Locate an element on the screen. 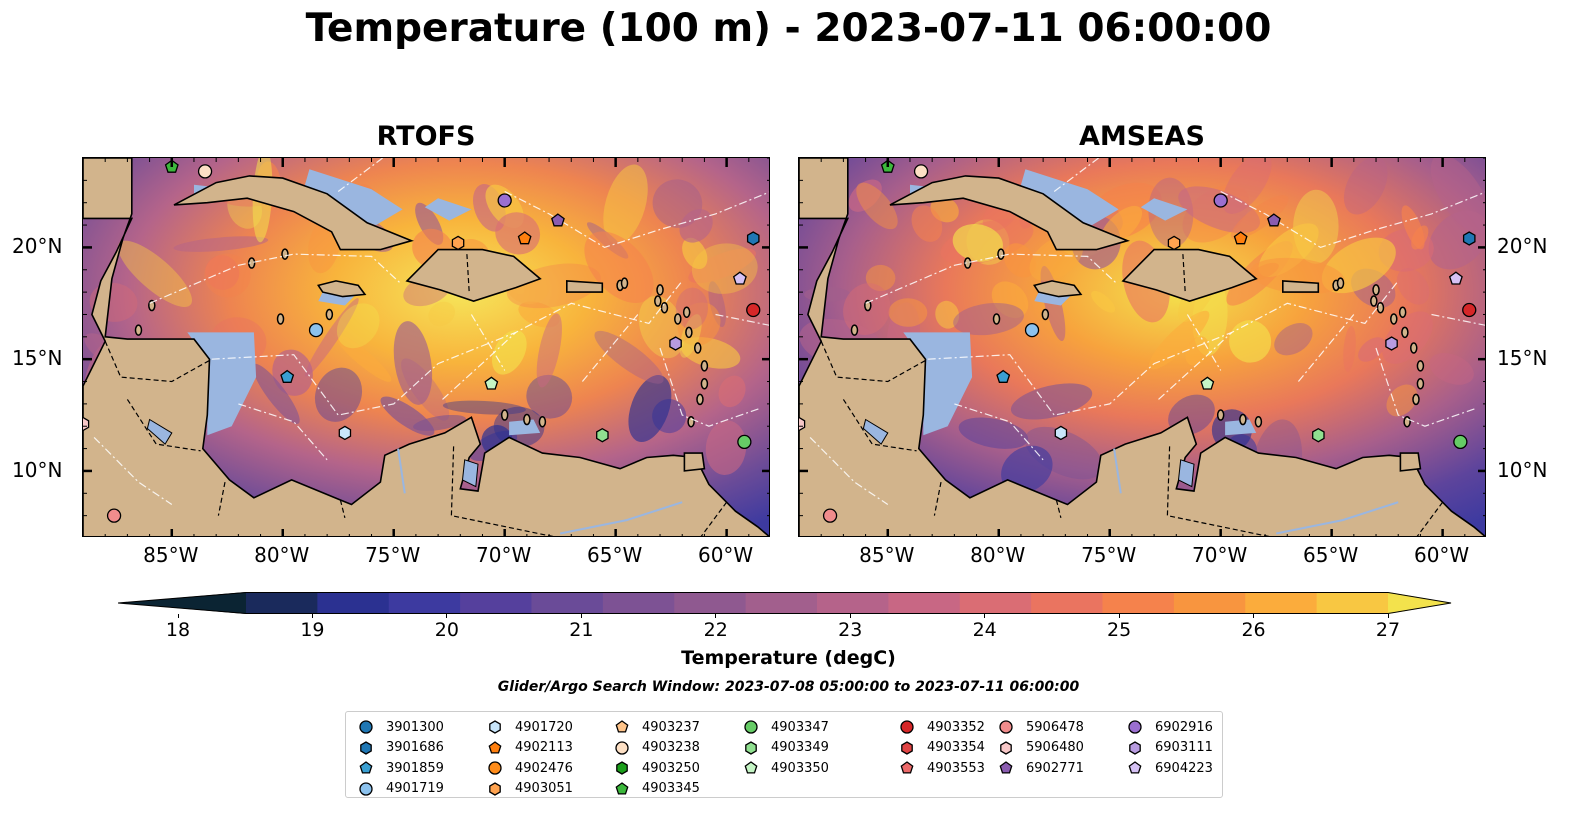 This screenshot has width=1577, height=827. legend-item-3901300: 3901300 is located at coordinates (401, 727).